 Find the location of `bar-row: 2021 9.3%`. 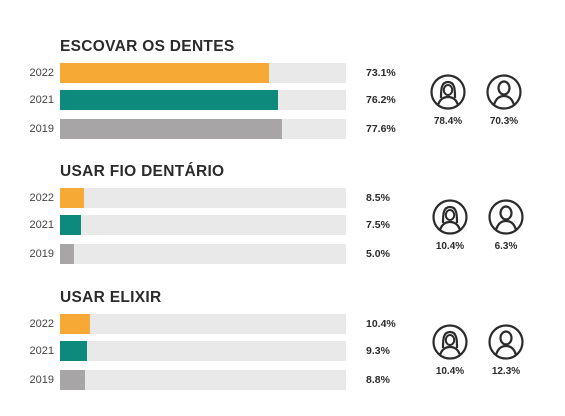

bar-row: 2021 9.3% is located at coordinates (282, 352).